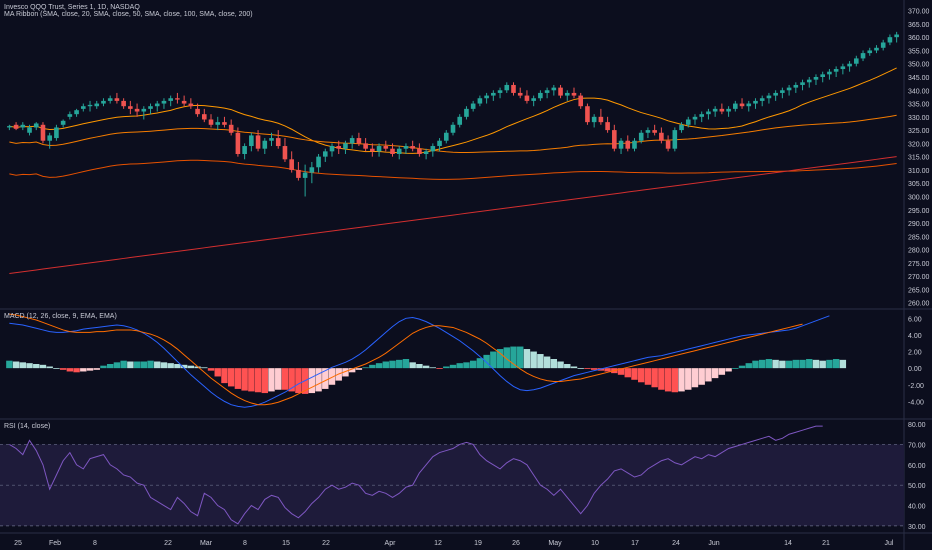  Describe the element at coordinates (919, 65) in the screenshot. I see `price-tick-label: 350.00` at that location.